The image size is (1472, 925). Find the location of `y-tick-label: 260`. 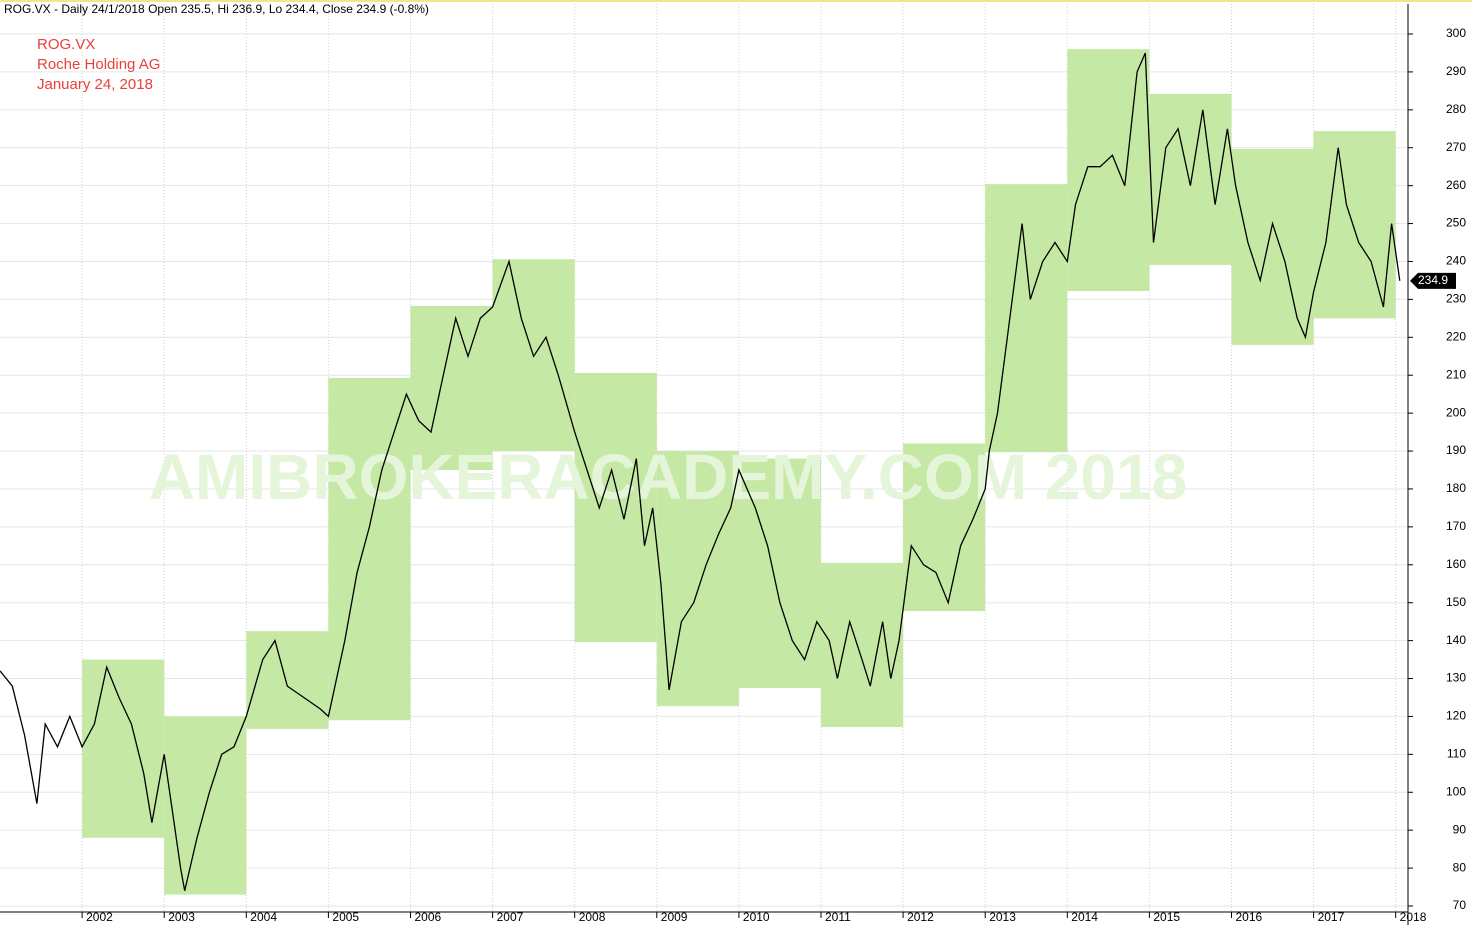

y-tick-label: 260 is located at coordinates (1456, 185).